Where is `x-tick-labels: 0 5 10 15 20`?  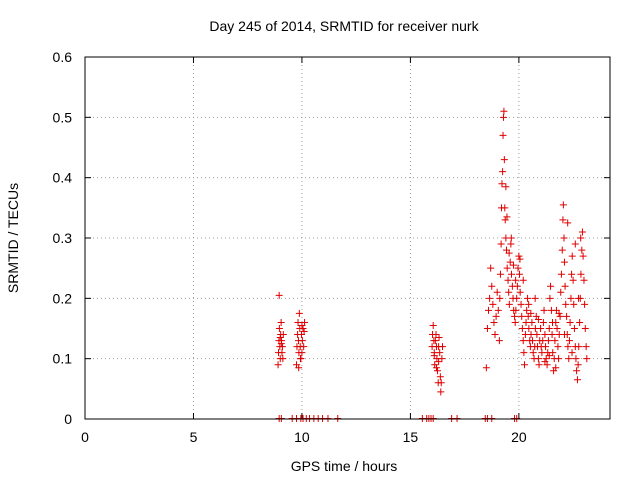 x-tick-labels: 0 5 10 15 20 is located at coordinates (304, 437).